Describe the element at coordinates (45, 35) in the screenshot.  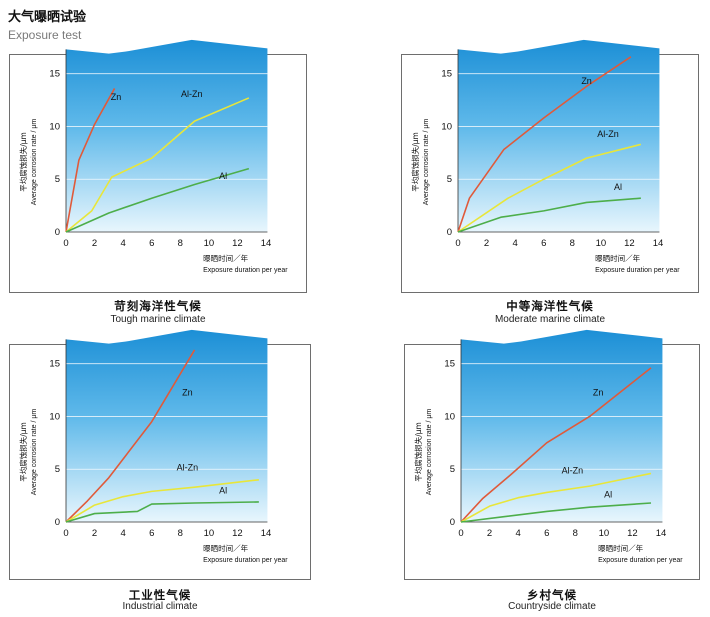
I see `page-subtitle: Exposure test` at that location.